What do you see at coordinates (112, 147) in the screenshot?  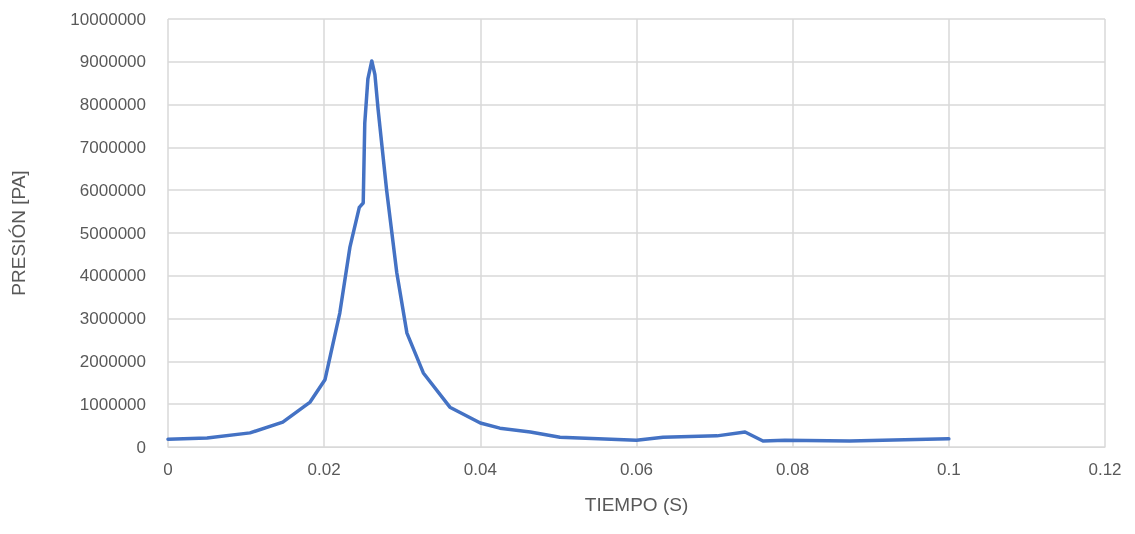 I see `y-tick-label: 7000000` at bounding box center [112, 147].